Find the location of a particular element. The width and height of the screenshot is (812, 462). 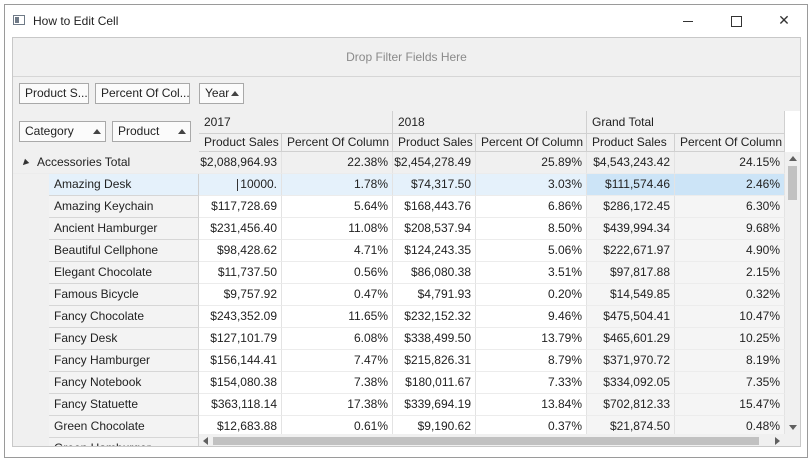

data-cell: 11.08% is located at coordinates (337, 229).